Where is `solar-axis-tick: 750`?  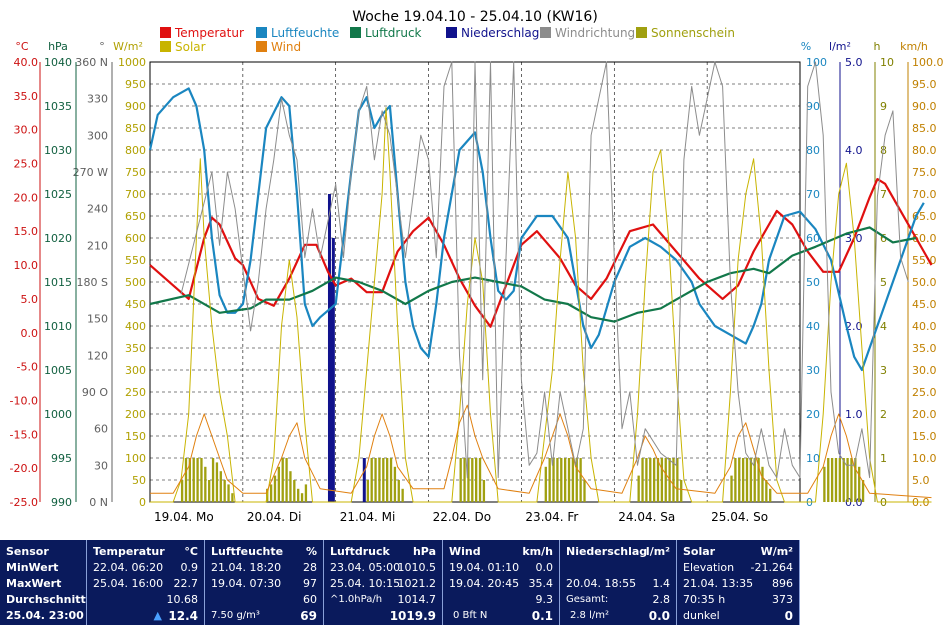 solar-axis-tick: 750 is located at coordinates (135, 172).